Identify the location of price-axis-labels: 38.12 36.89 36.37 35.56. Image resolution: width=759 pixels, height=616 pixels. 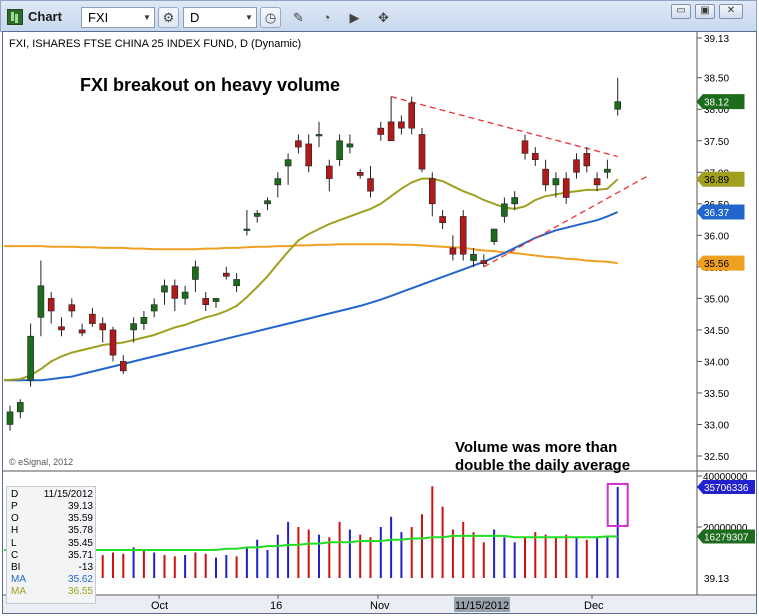
(720, 182).